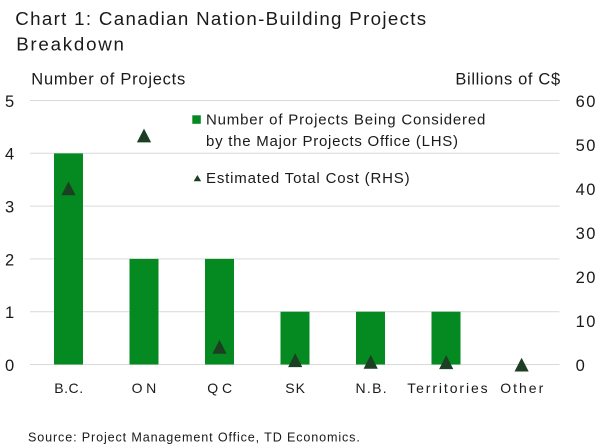  What do you see at coordinates (522, 388) in the screenshot?
I see `svg-text: Other` at bounding box center [522, 388].